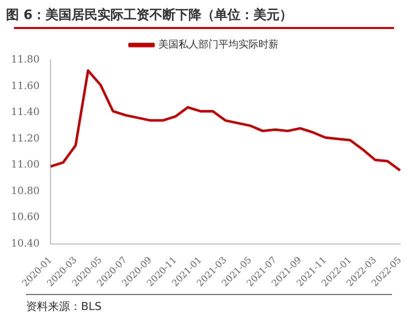 This screenshot has height=320, width=412. Describe the element at coordinates (25, 86) in the screenshot. I see `y-tick-label: 11.60` at that location.